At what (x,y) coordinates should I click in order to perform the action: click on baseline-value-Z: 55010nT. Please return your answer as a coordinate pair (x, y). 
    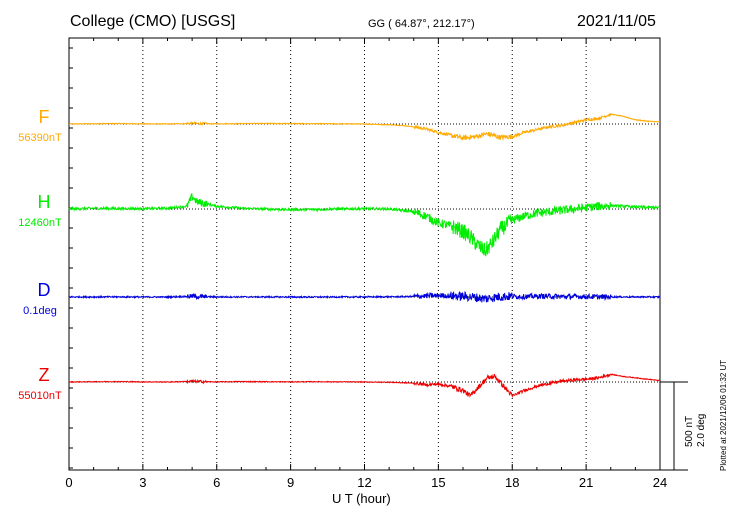
    Looking at the image, I should click on (40, 396).